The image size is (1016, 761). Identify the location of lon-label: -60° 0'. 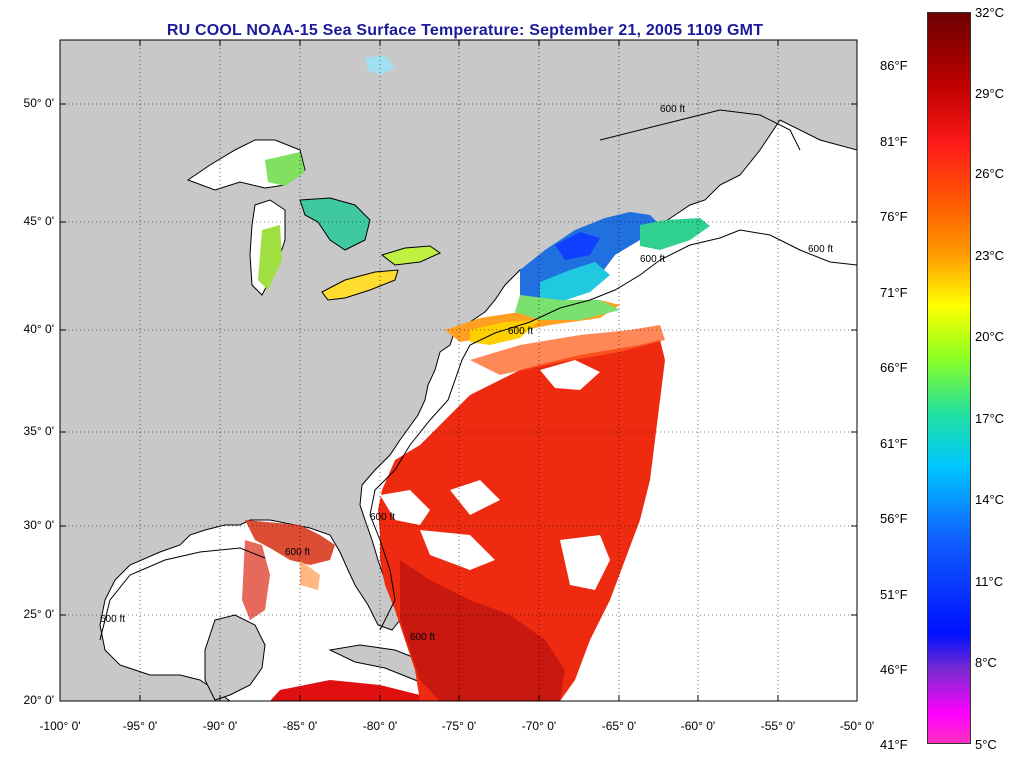
(698, 726).